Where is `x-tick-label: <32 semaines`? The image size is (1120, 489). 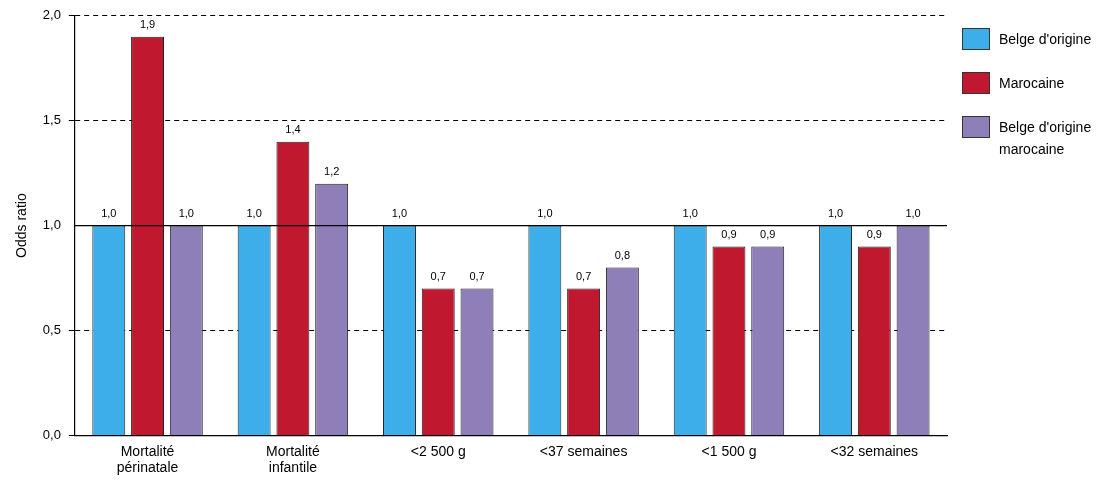 x-tick-label: <32 semaines is located at coordinates (874, 450).